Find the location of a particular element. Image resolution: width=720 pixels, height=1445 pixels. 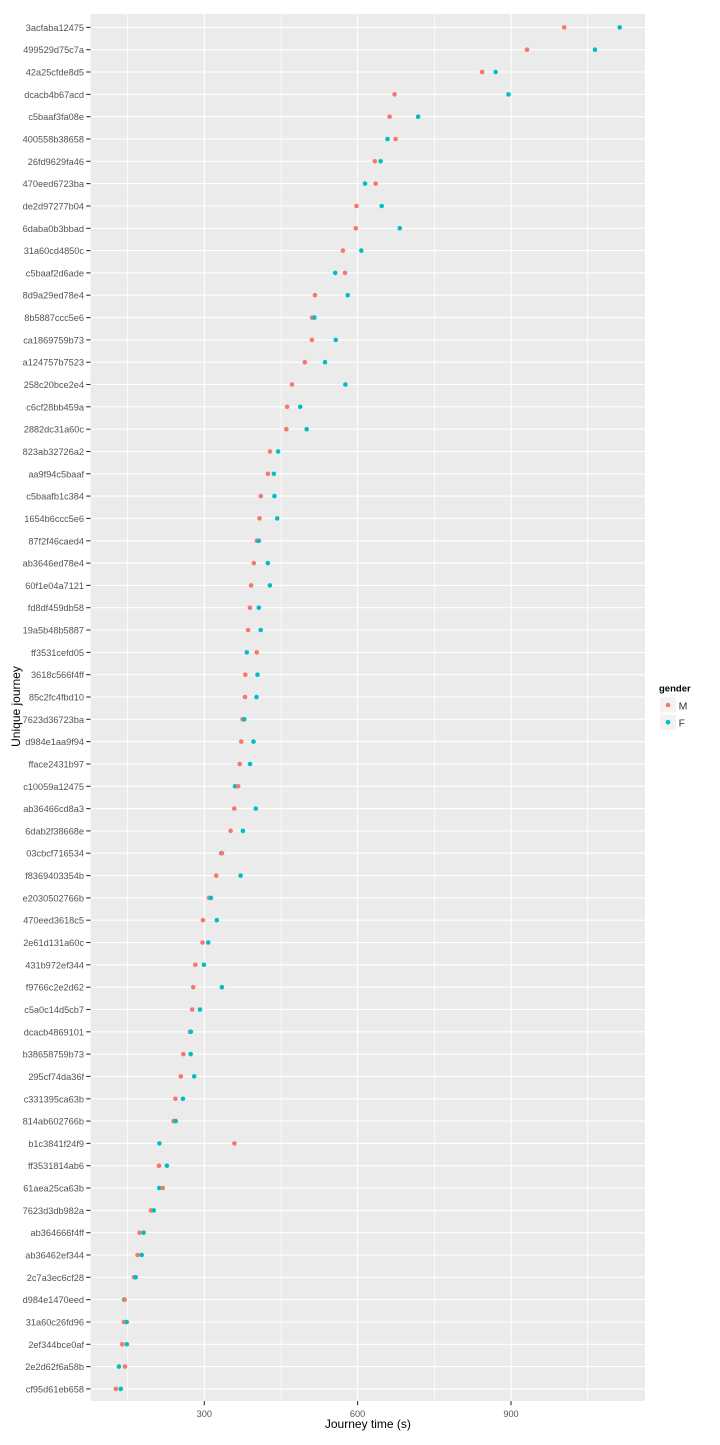

svg-text: de2d97277b04 is located at coordinates (53, 207).